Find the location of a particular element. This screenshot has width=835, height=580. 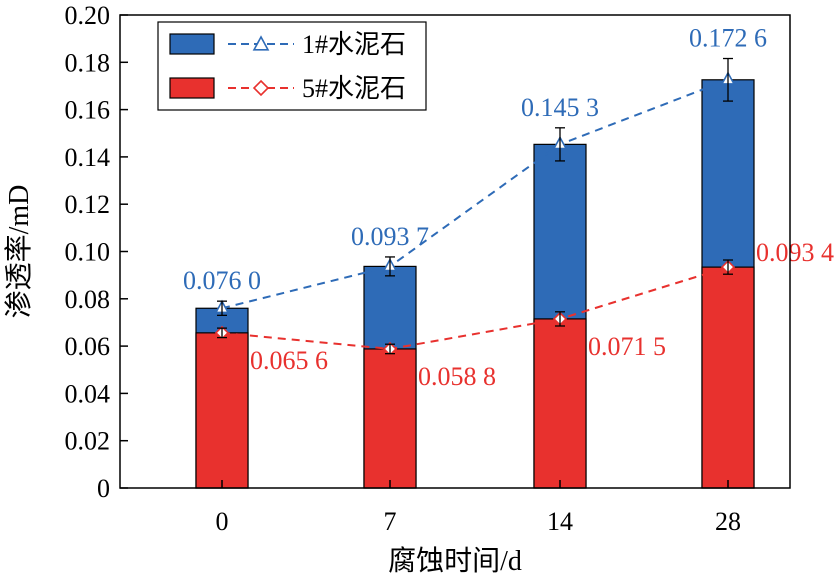

legend: 1#水泥石 5#水泥石 is located at coordinates (292, 66).